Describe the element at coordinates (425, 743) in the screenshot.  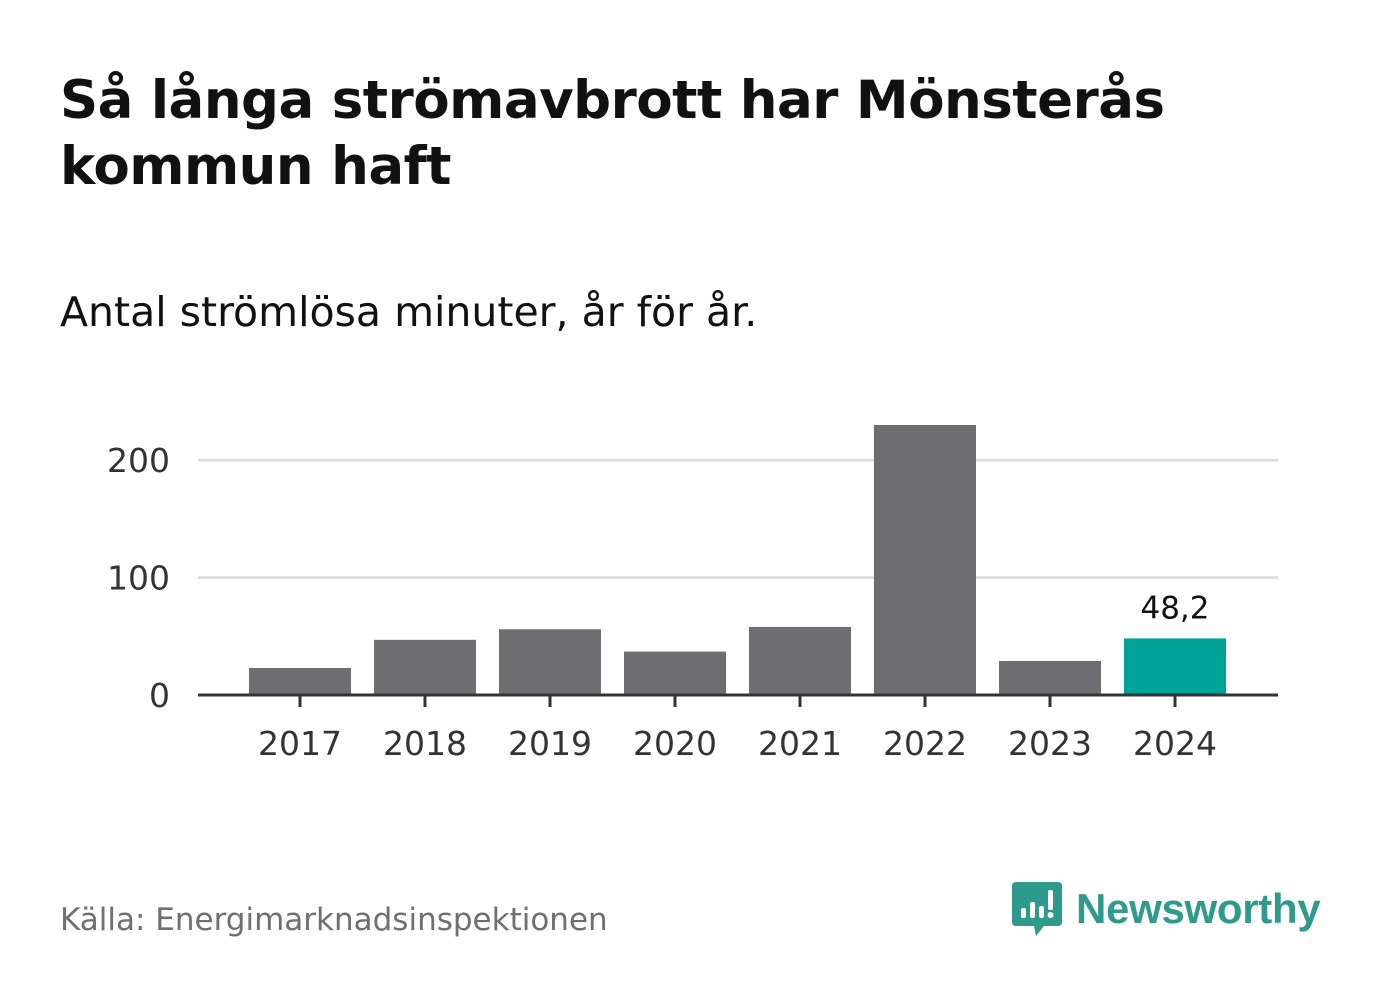
I see `x-tick-label: 2018` at that location.